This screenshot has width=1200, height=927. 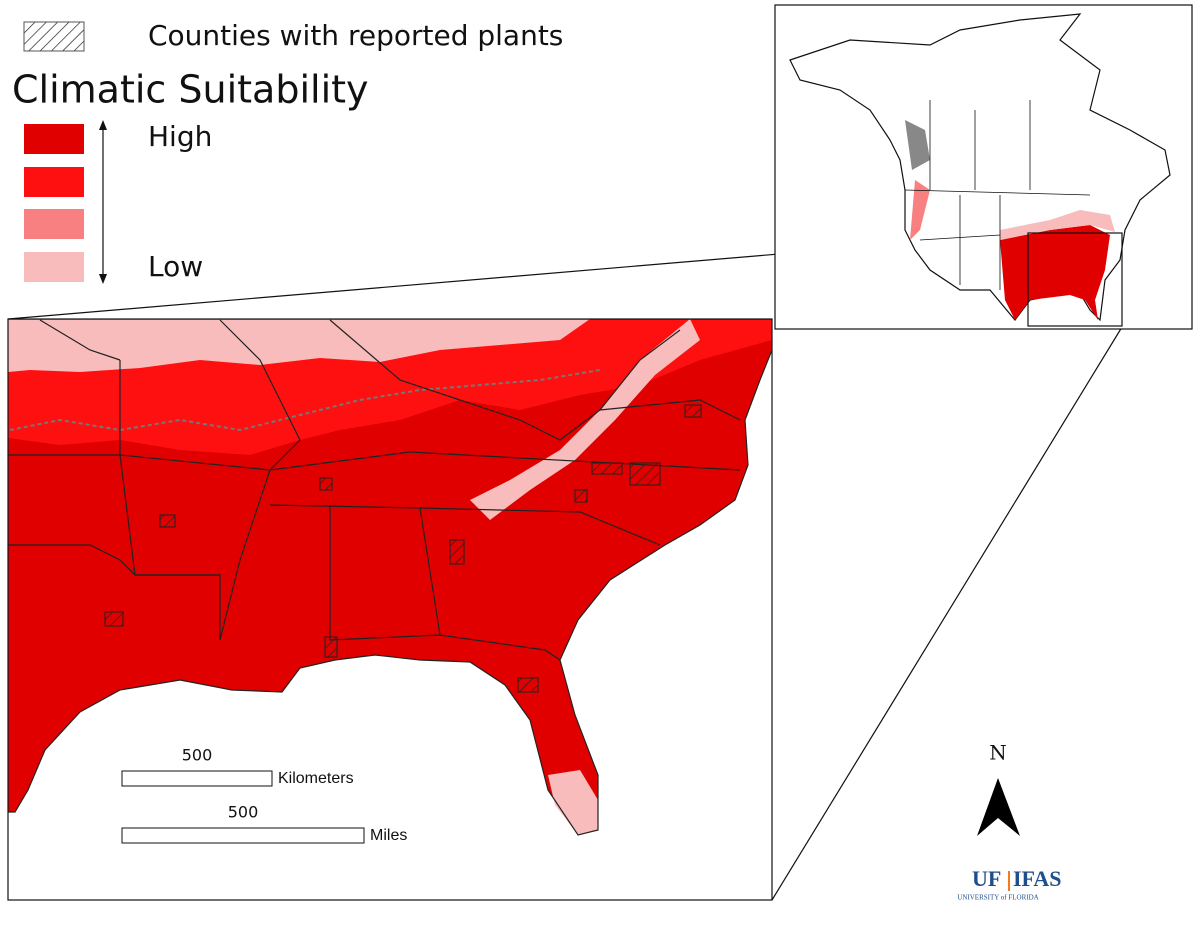 What do you see at coordinates (388, 835) in the screenshot?
I see `scale-unit: Miles` at bounding box center [388, 835].